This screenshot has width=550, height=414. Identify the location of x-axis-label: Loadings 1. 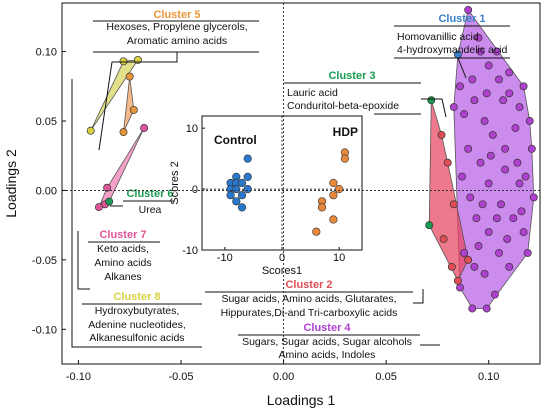
(301, 400).